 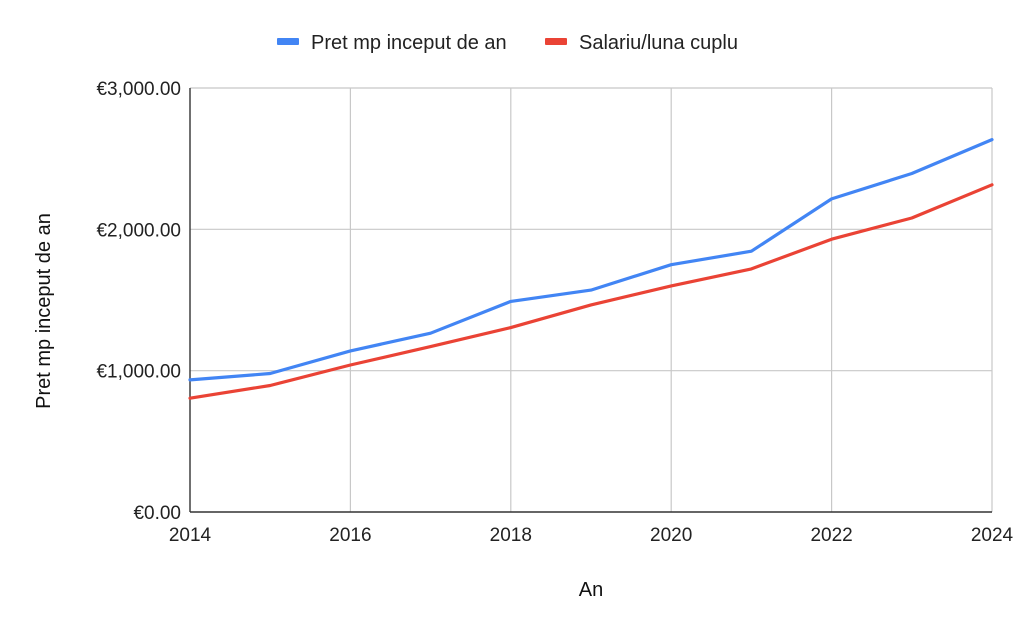 What do you see at coordinates (138, 230) in the screenshot?
I see `y-tick-label: €2,000.00` at bounding box center [138, 230].